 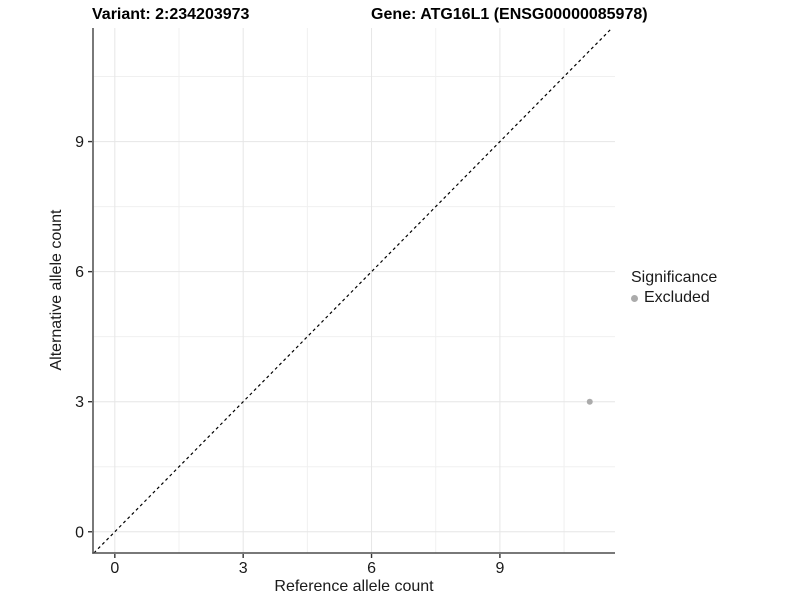 What do you see at coordinates (354, 586) in the screenshot?
I see `x-axis-title: Reference allele count` at bounding box center [354, 586].